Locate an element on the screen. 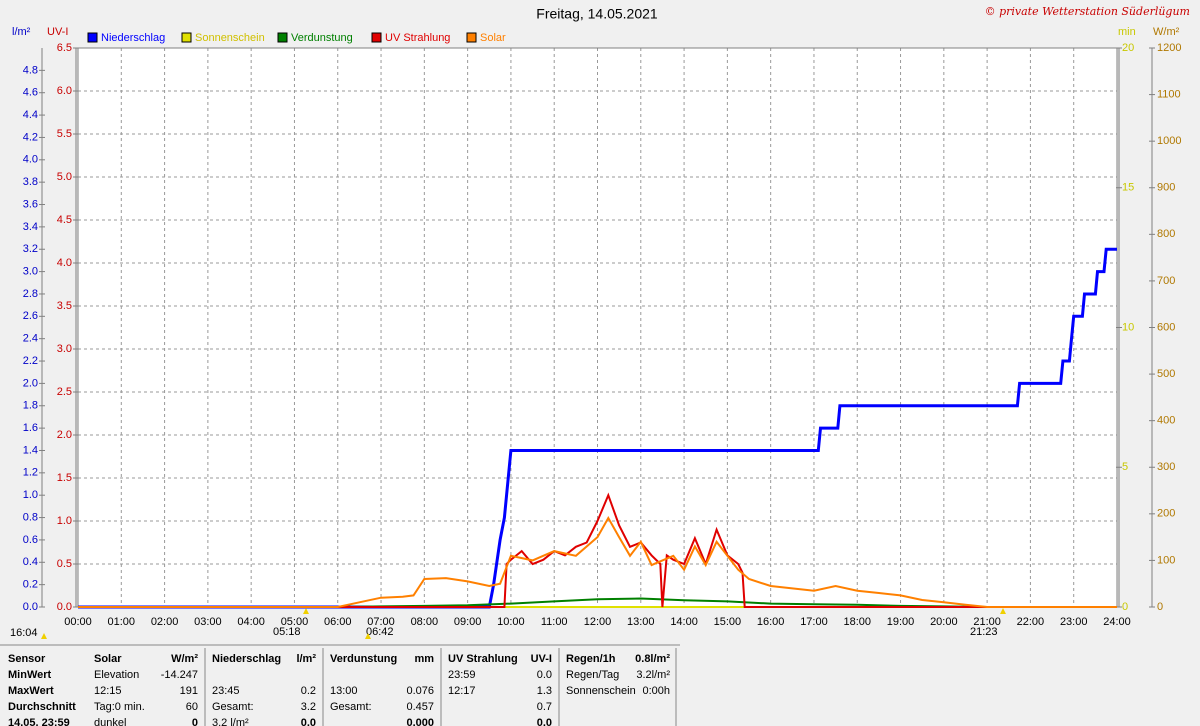 The height and width of the screenshot is (726, 1200). legend-label: Verdunstung is located at coordinates (322, 38).